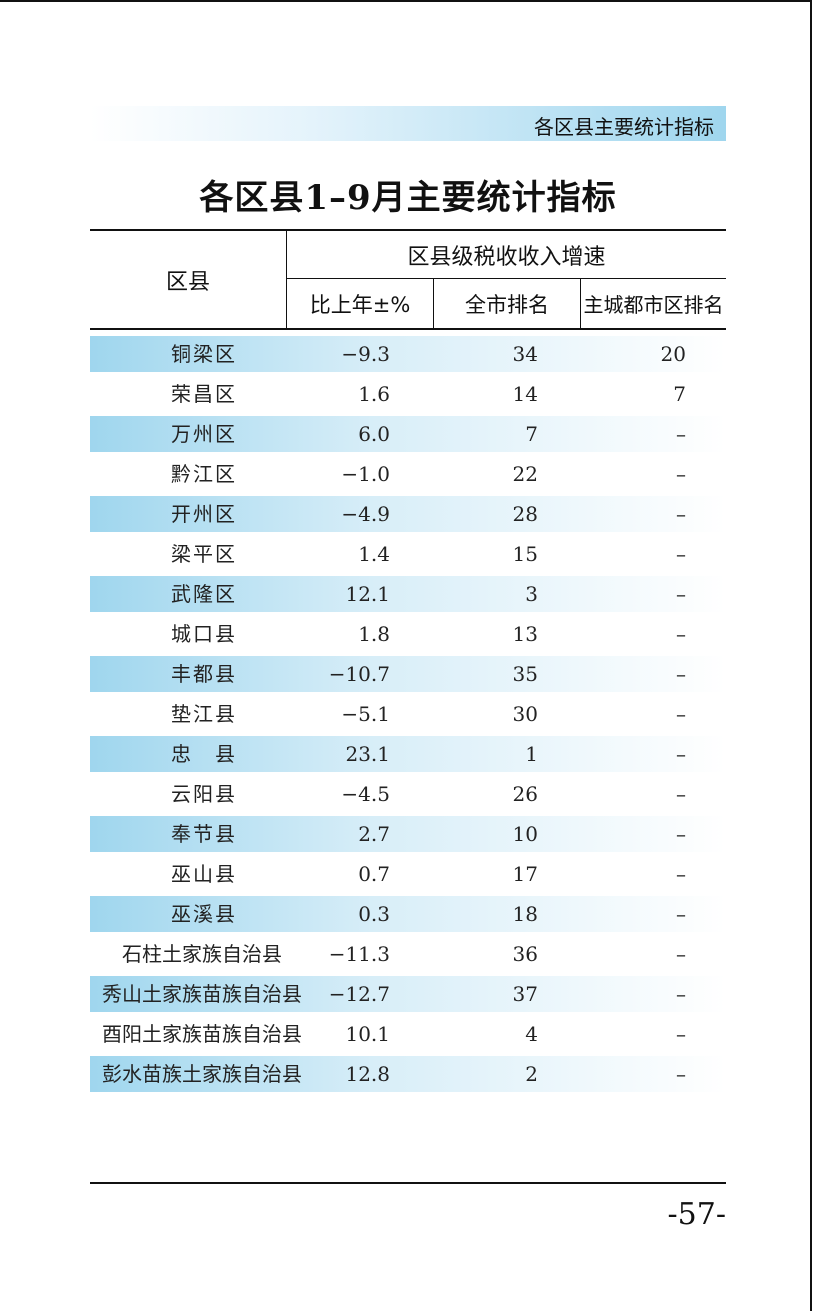 Image resolution: width=814 pixels, height=1311 pixels. I want to click on table-row: 丰都县 −10.7 35 –, so click(408, 674).